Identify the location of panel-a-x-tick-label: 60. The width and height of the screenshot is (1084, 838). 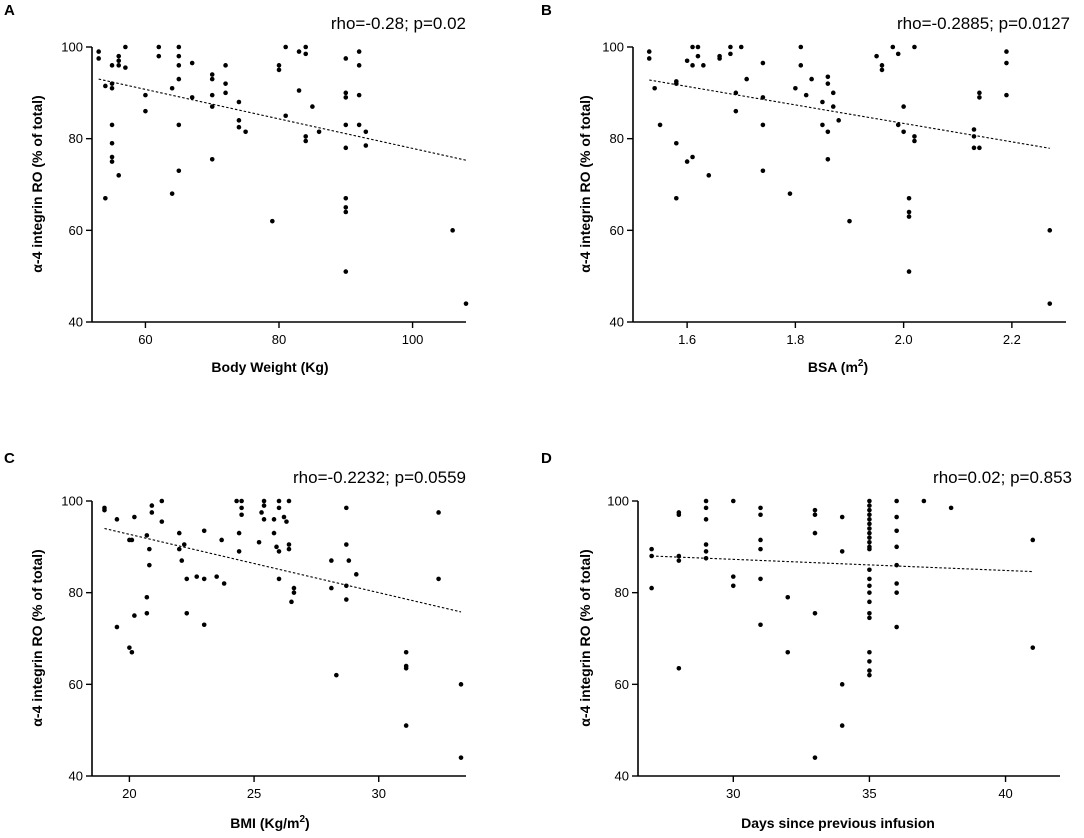
(145, 339).